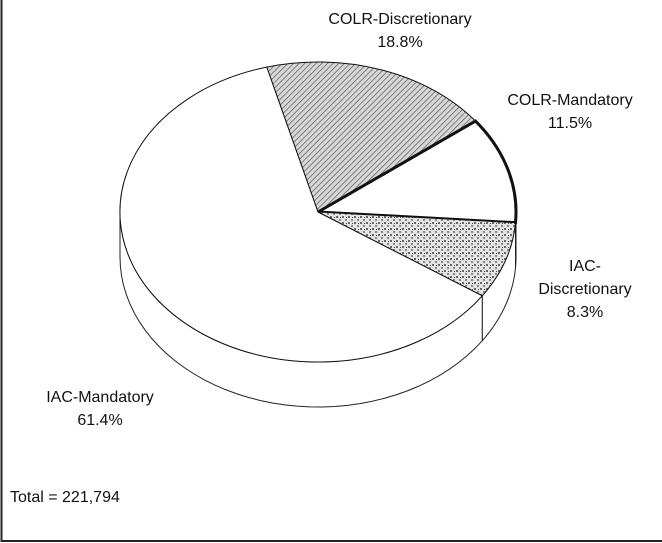 Image resolution: width=662 pixels, height=543 pixels. What do you see at coordinates (400, 19) in the screenshot?
I see `slice-label: COLR-Discretionary` at bounding box center [400, 19].